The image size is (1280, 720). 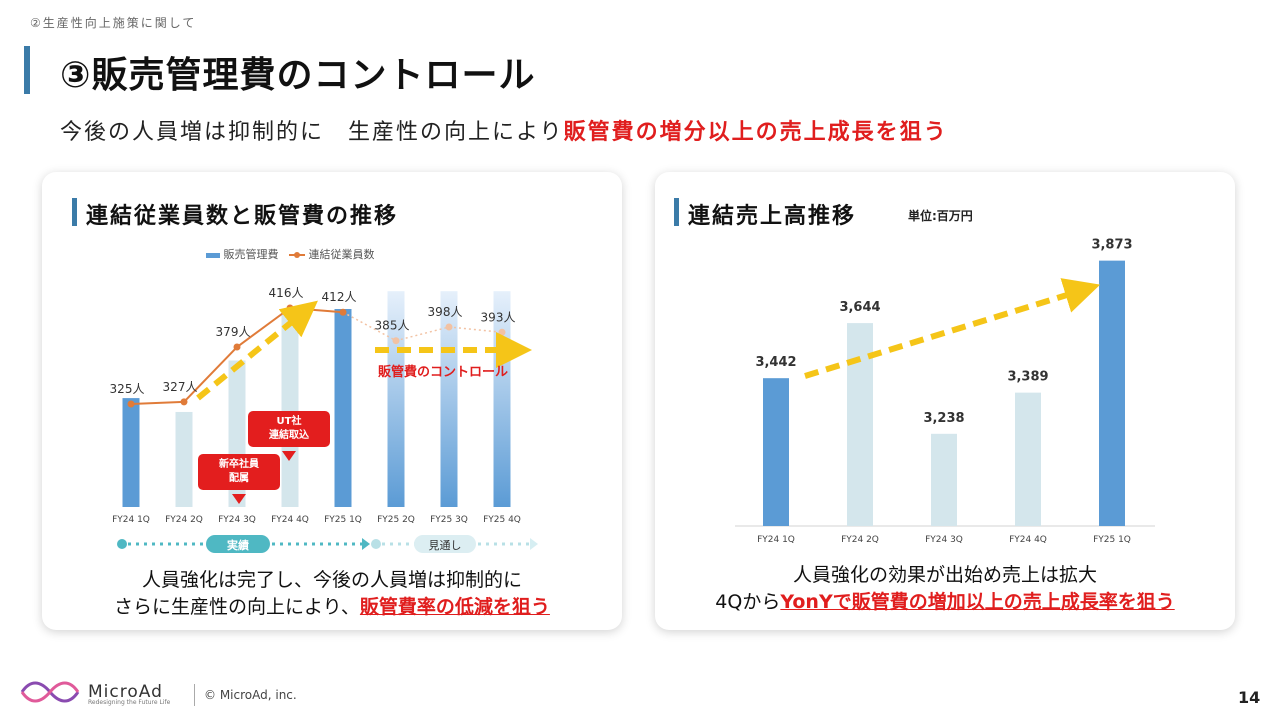 What do you see at coordinates (290, 520) in the screenshot?
I see `left-x-tick-label: FY24 4Q` at bounding box center [290, 520].